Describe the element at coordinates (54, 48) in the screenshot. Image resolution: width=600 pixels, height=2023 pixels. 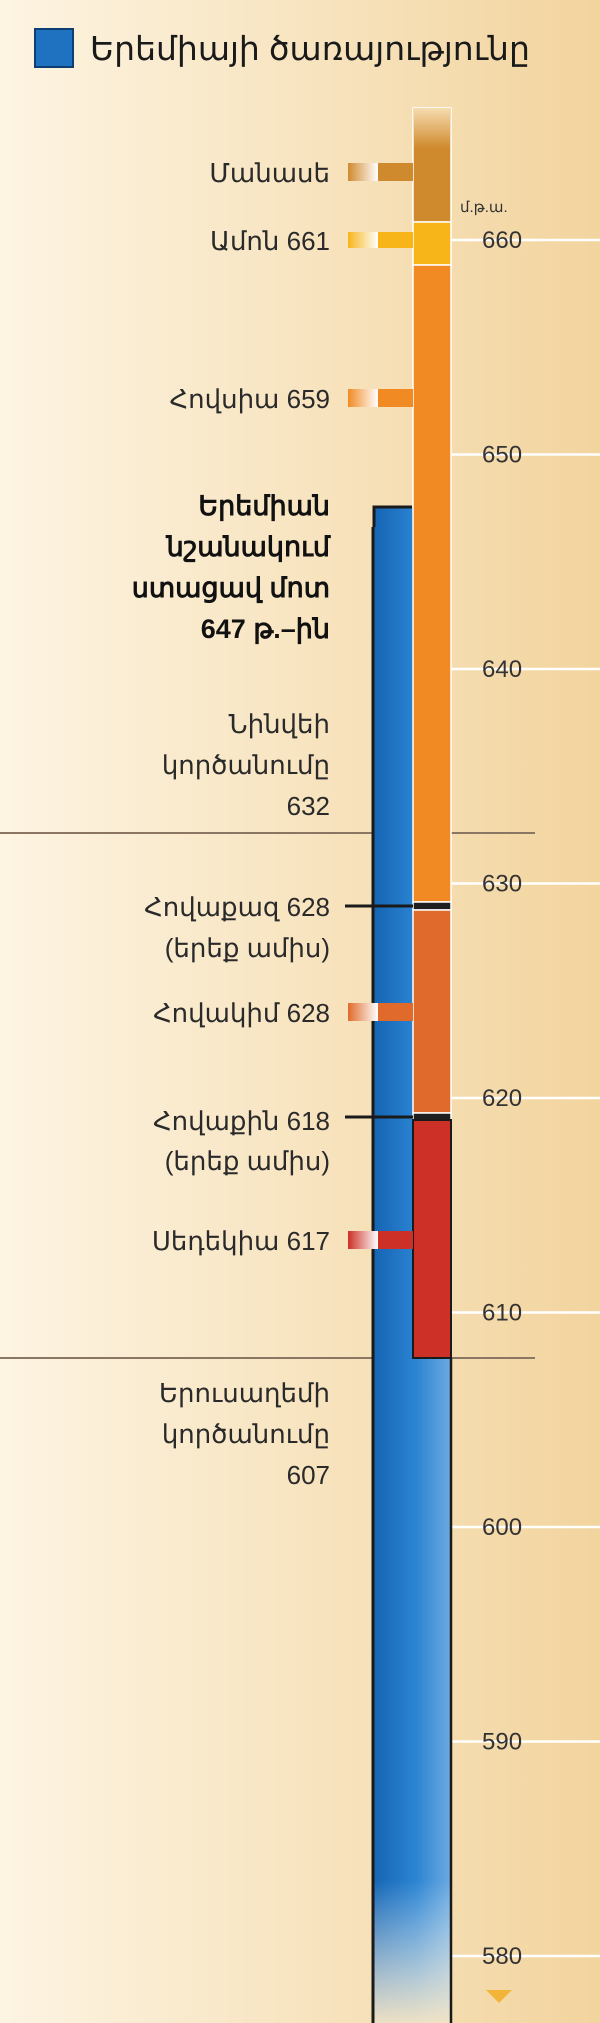
I see `legend-swatch` at that location.